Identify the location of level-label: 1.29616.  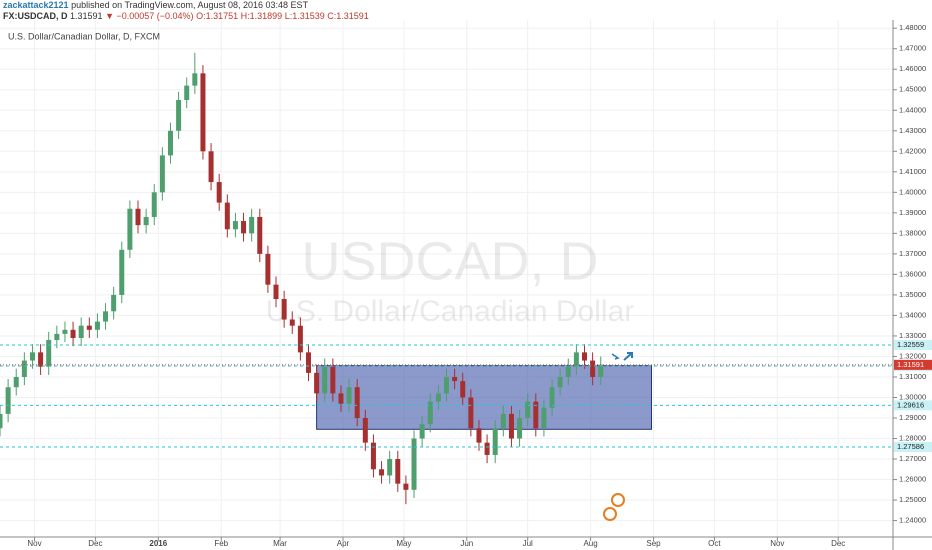
(910, 404).